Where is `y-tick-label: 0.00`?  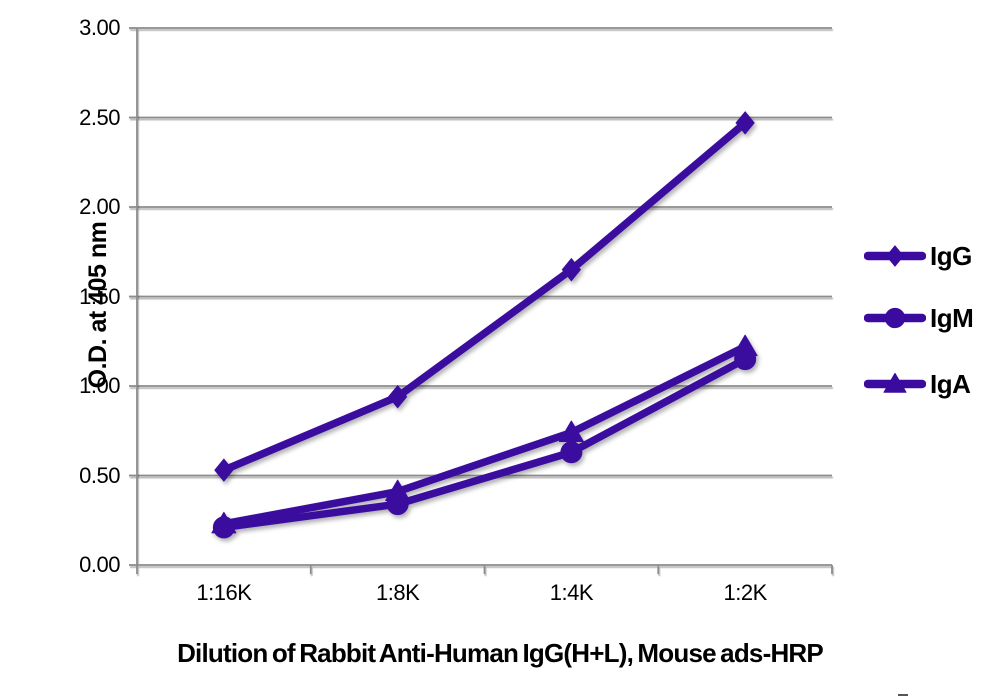 y-tick-label: 0.00 is located at coordinates (99, 564).